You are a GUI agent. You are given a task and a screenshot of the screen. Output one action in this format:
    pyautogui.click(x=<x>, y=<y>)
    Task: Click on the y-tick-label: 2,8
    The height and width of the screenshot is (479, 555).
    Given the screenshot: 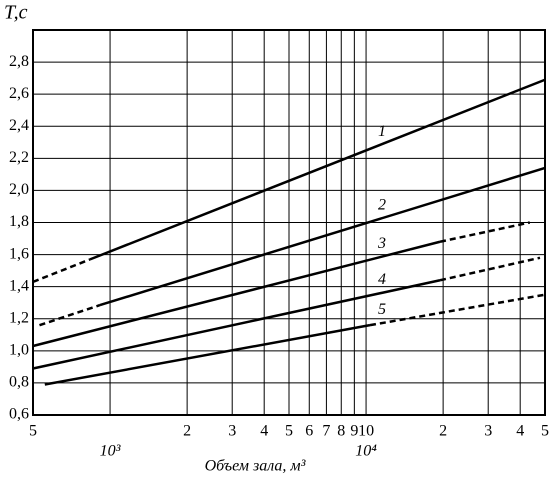 What is the action you would take?
    pyautogui.click(x=19, y=61)
    